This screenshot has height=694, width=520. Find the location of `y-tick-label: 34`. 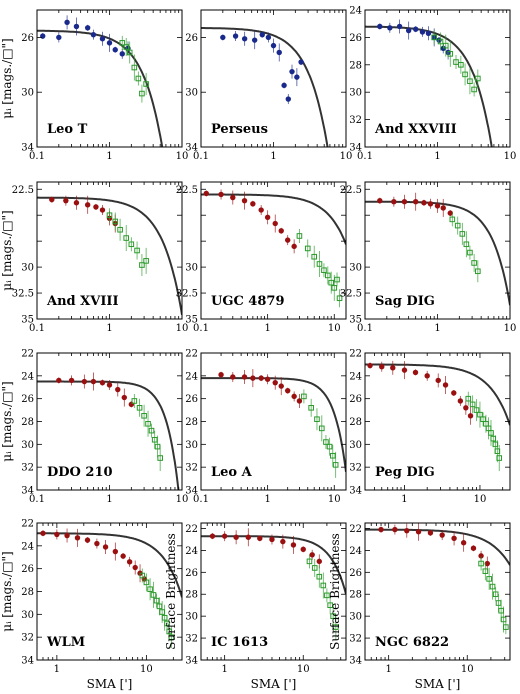

y-tick-label: 34 is located at coordinates (27, 491).